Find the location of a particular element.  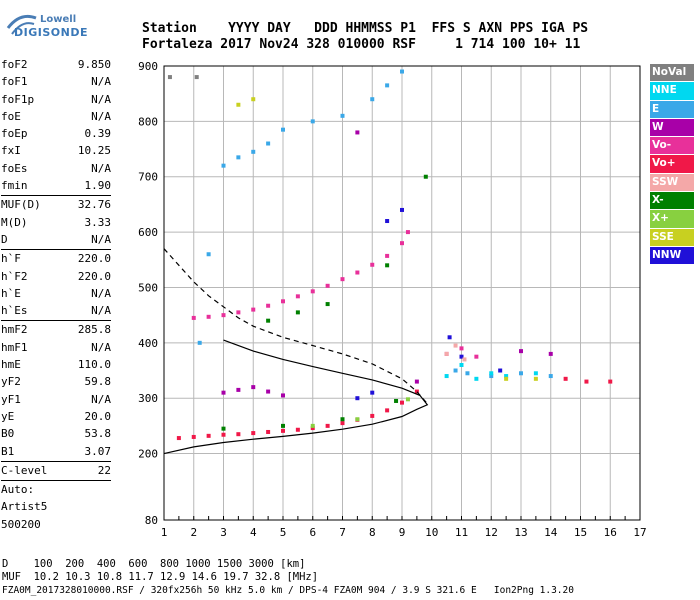

x-tick-label: 13 is located at coordinates (520, 532).